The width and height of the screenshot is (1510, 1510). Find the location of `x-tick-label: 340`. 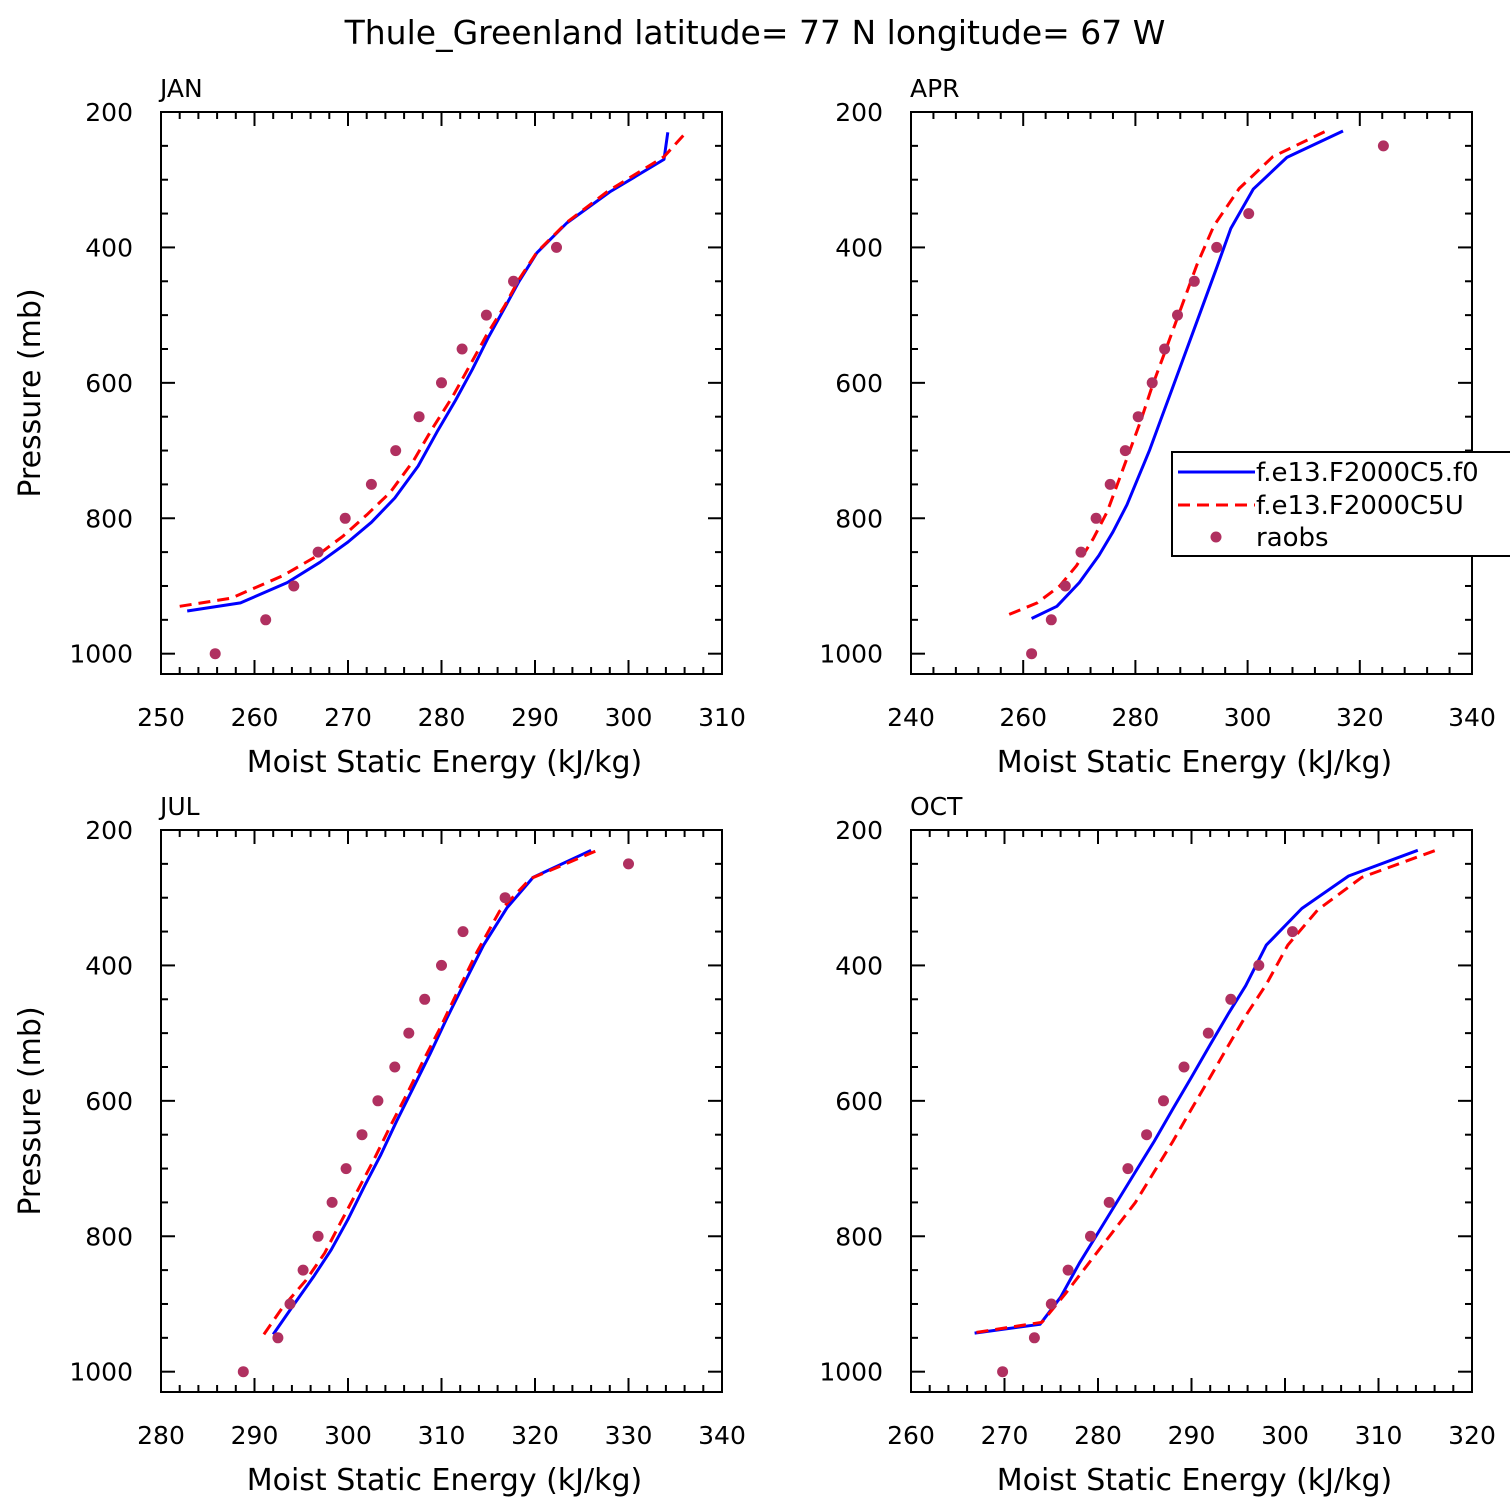

x-tick-label: 340 is located at coordinates (722, 1435).